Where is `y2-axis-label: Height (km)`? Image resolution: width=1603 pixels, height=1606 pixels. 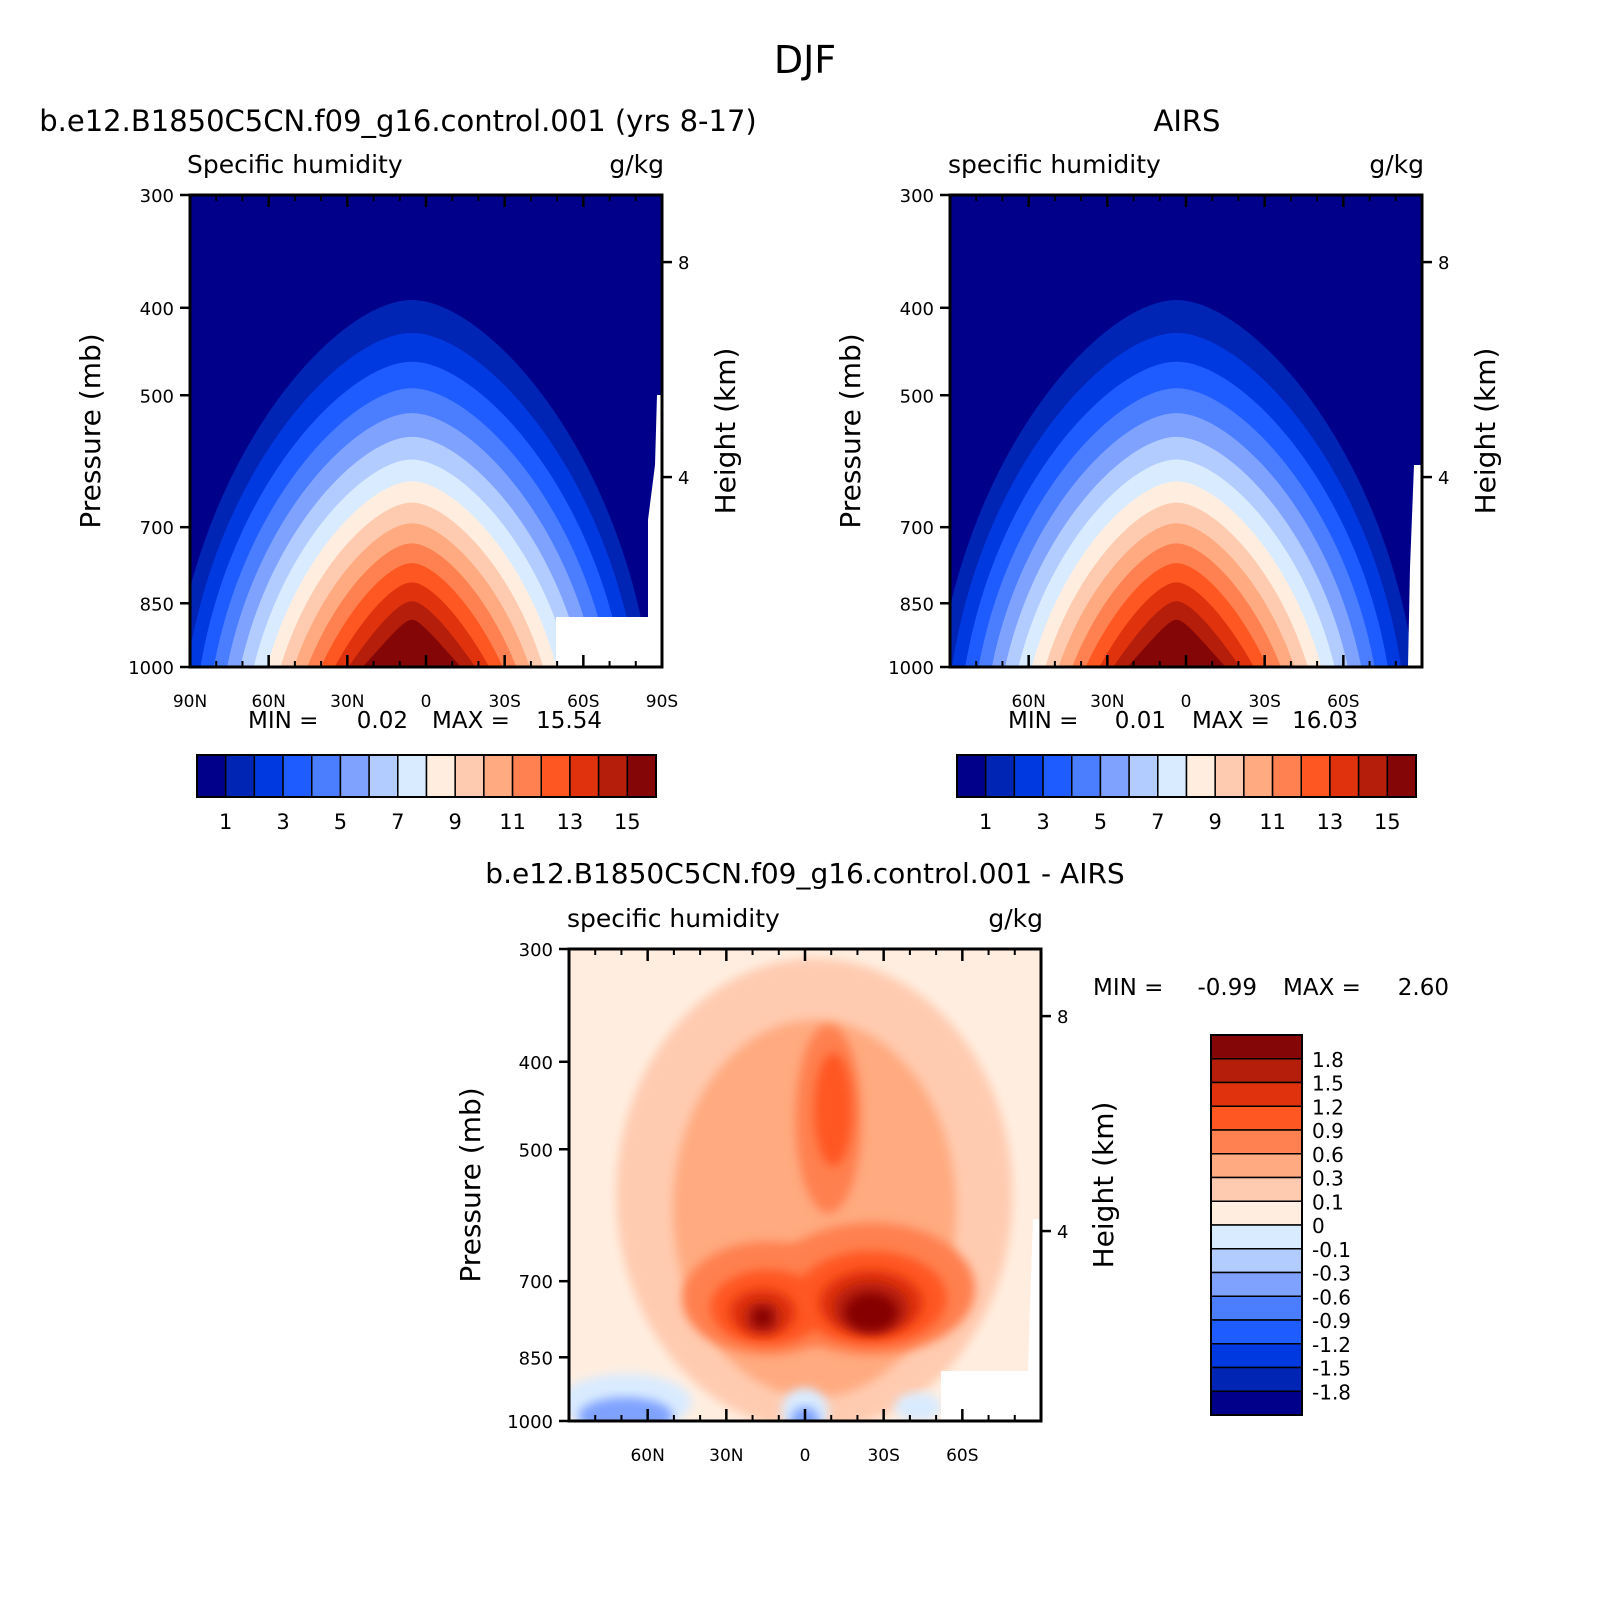
y2-axis-label: Height (km) is located at coordinates (1103, 1185).